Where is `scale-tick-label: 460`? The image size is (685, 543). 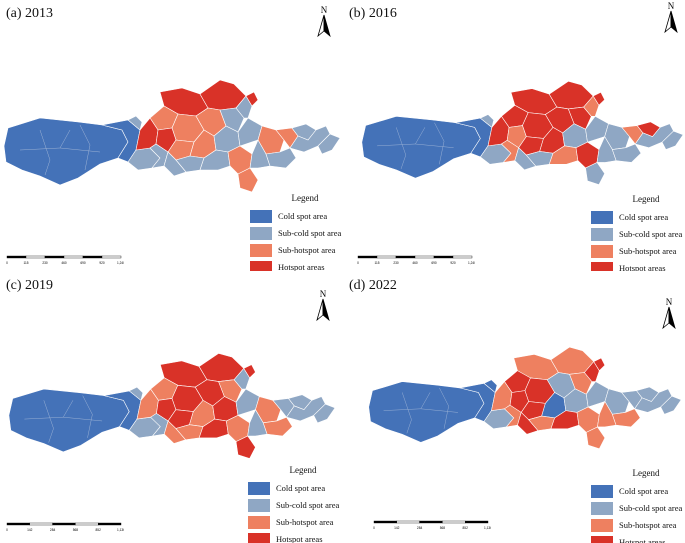
scale-tick-label: 460 is located at coordinates (415, 263).